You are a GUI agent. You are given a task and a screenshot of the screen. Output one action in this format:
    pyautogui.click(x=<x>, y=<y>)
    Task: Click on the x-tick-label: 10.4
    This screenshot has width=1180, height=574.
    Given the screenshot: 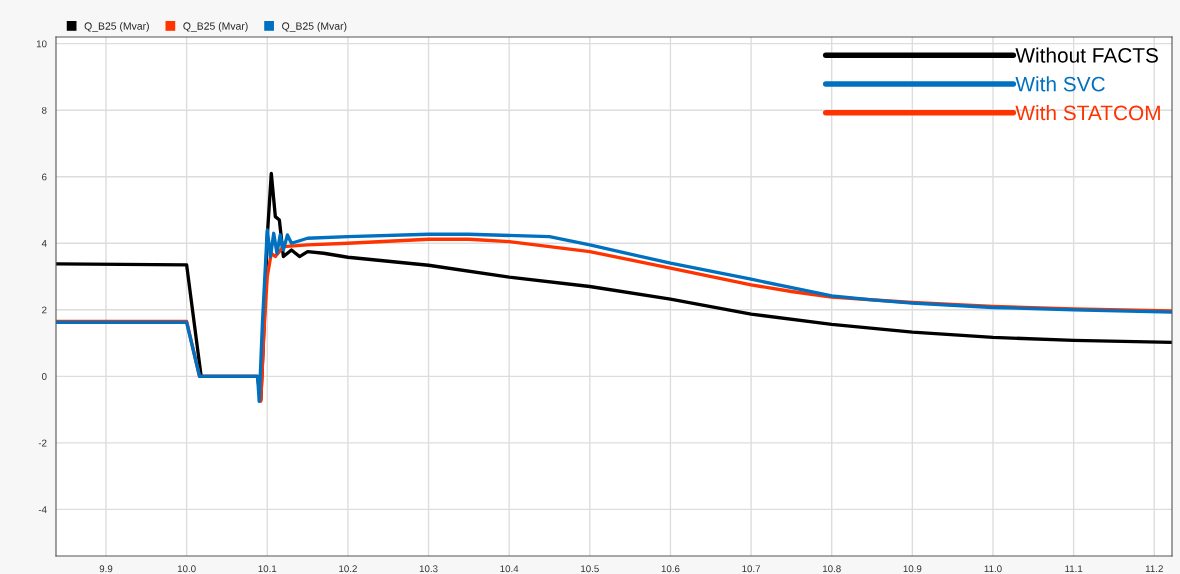 What is the action you would take?
    pyautogui.click(x=509, y=569)
    